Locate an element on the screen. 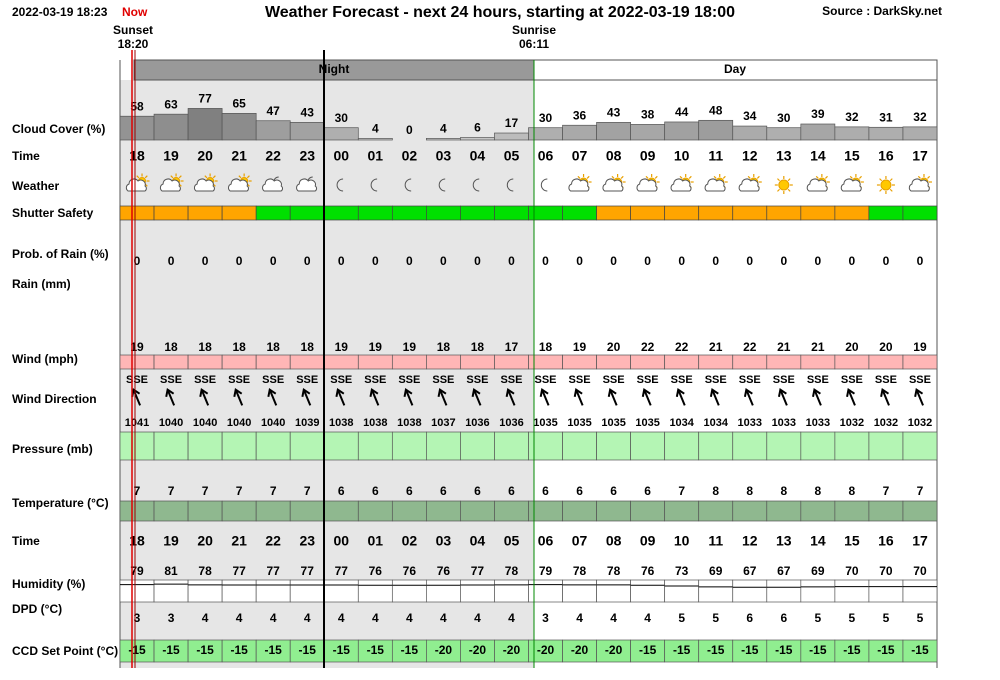 This screenshot has width=1000, height=680. row-label: Rain (mm) is located at coordinates (41, 284).